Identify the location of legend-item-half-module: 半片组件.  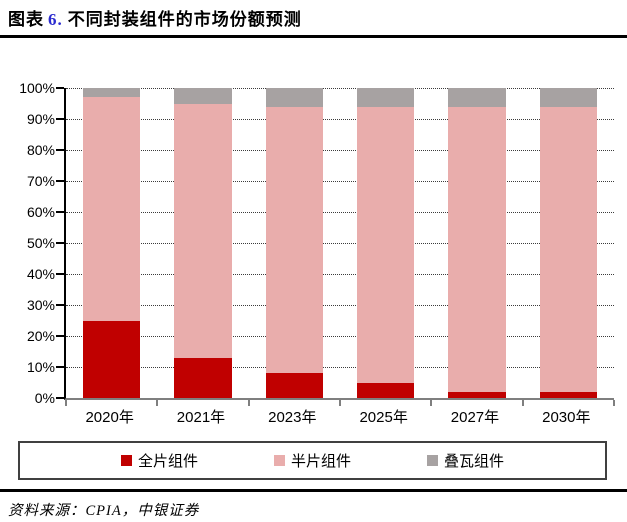
(312, 460).